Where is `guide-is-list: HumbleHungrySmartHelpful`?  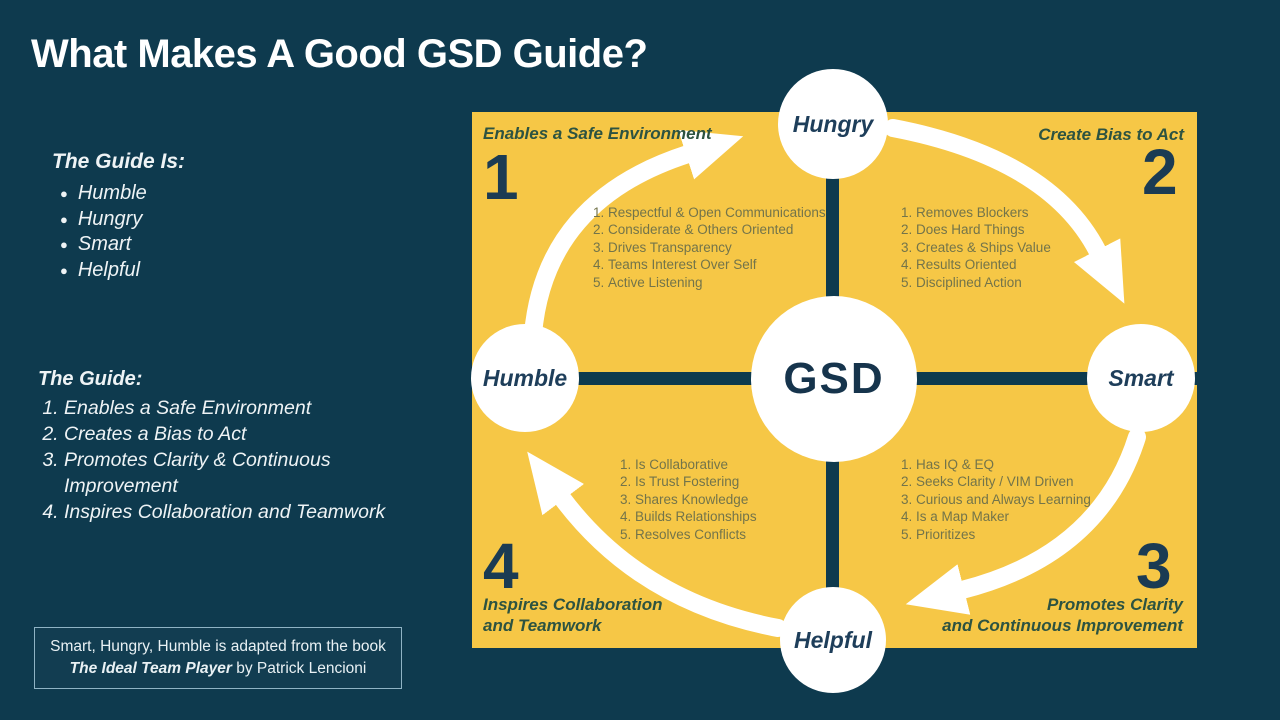
guide-is-list: HumbleHungrySmartHelpful is located at coordinates (118, 232).